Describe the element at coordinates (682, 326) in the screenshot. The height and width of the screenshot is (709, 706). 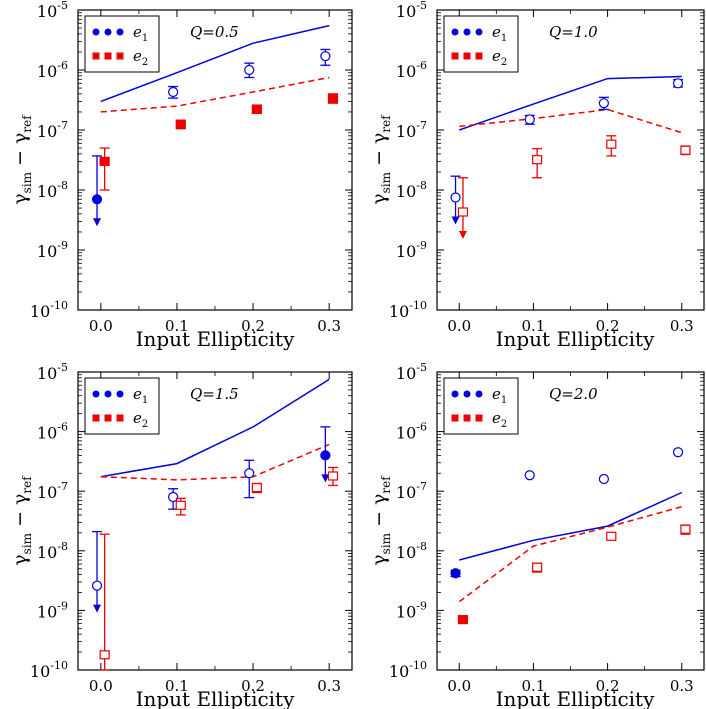
I see `x-tick-label: 0.3` at that location.